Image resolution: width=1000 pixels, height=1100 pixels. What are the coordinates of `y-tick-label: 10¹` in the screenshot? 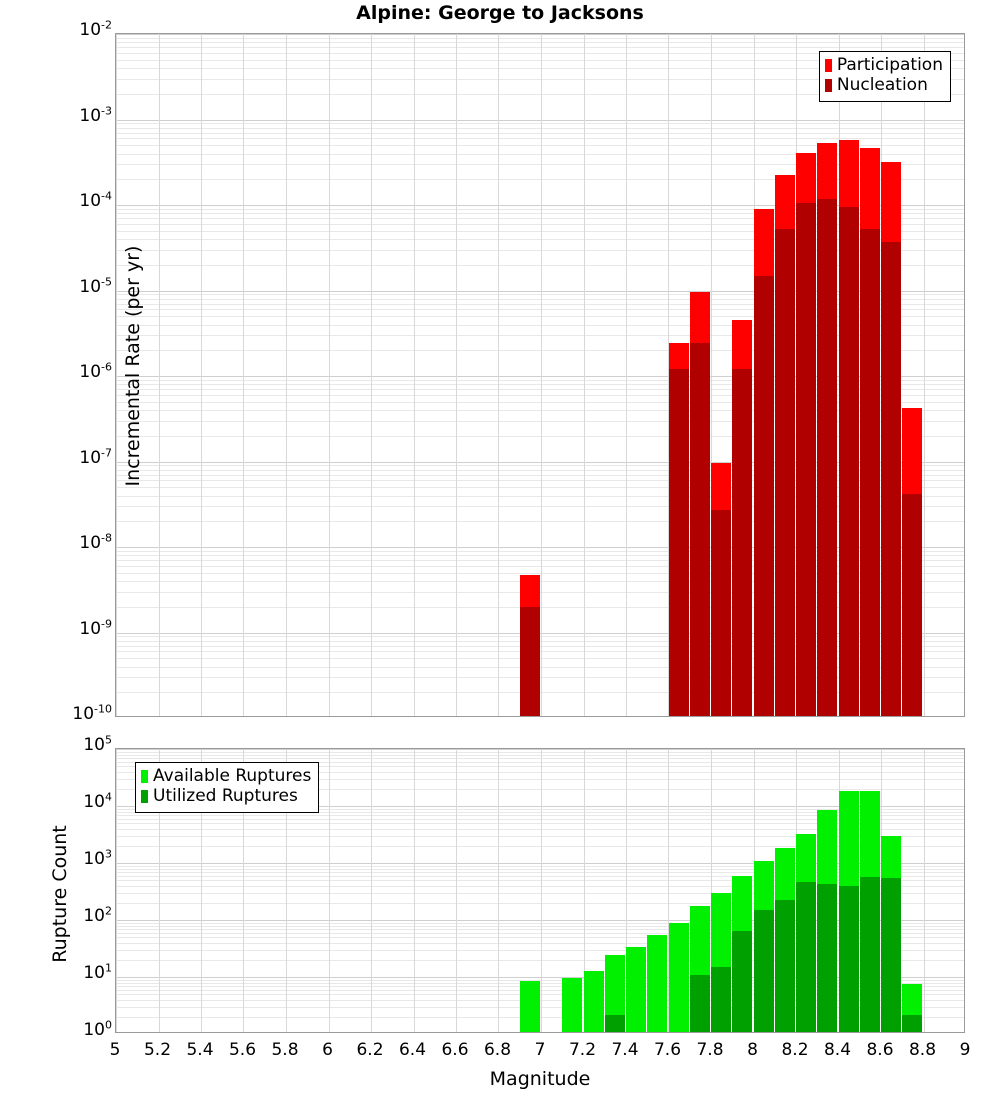 It's located at (97, 972).